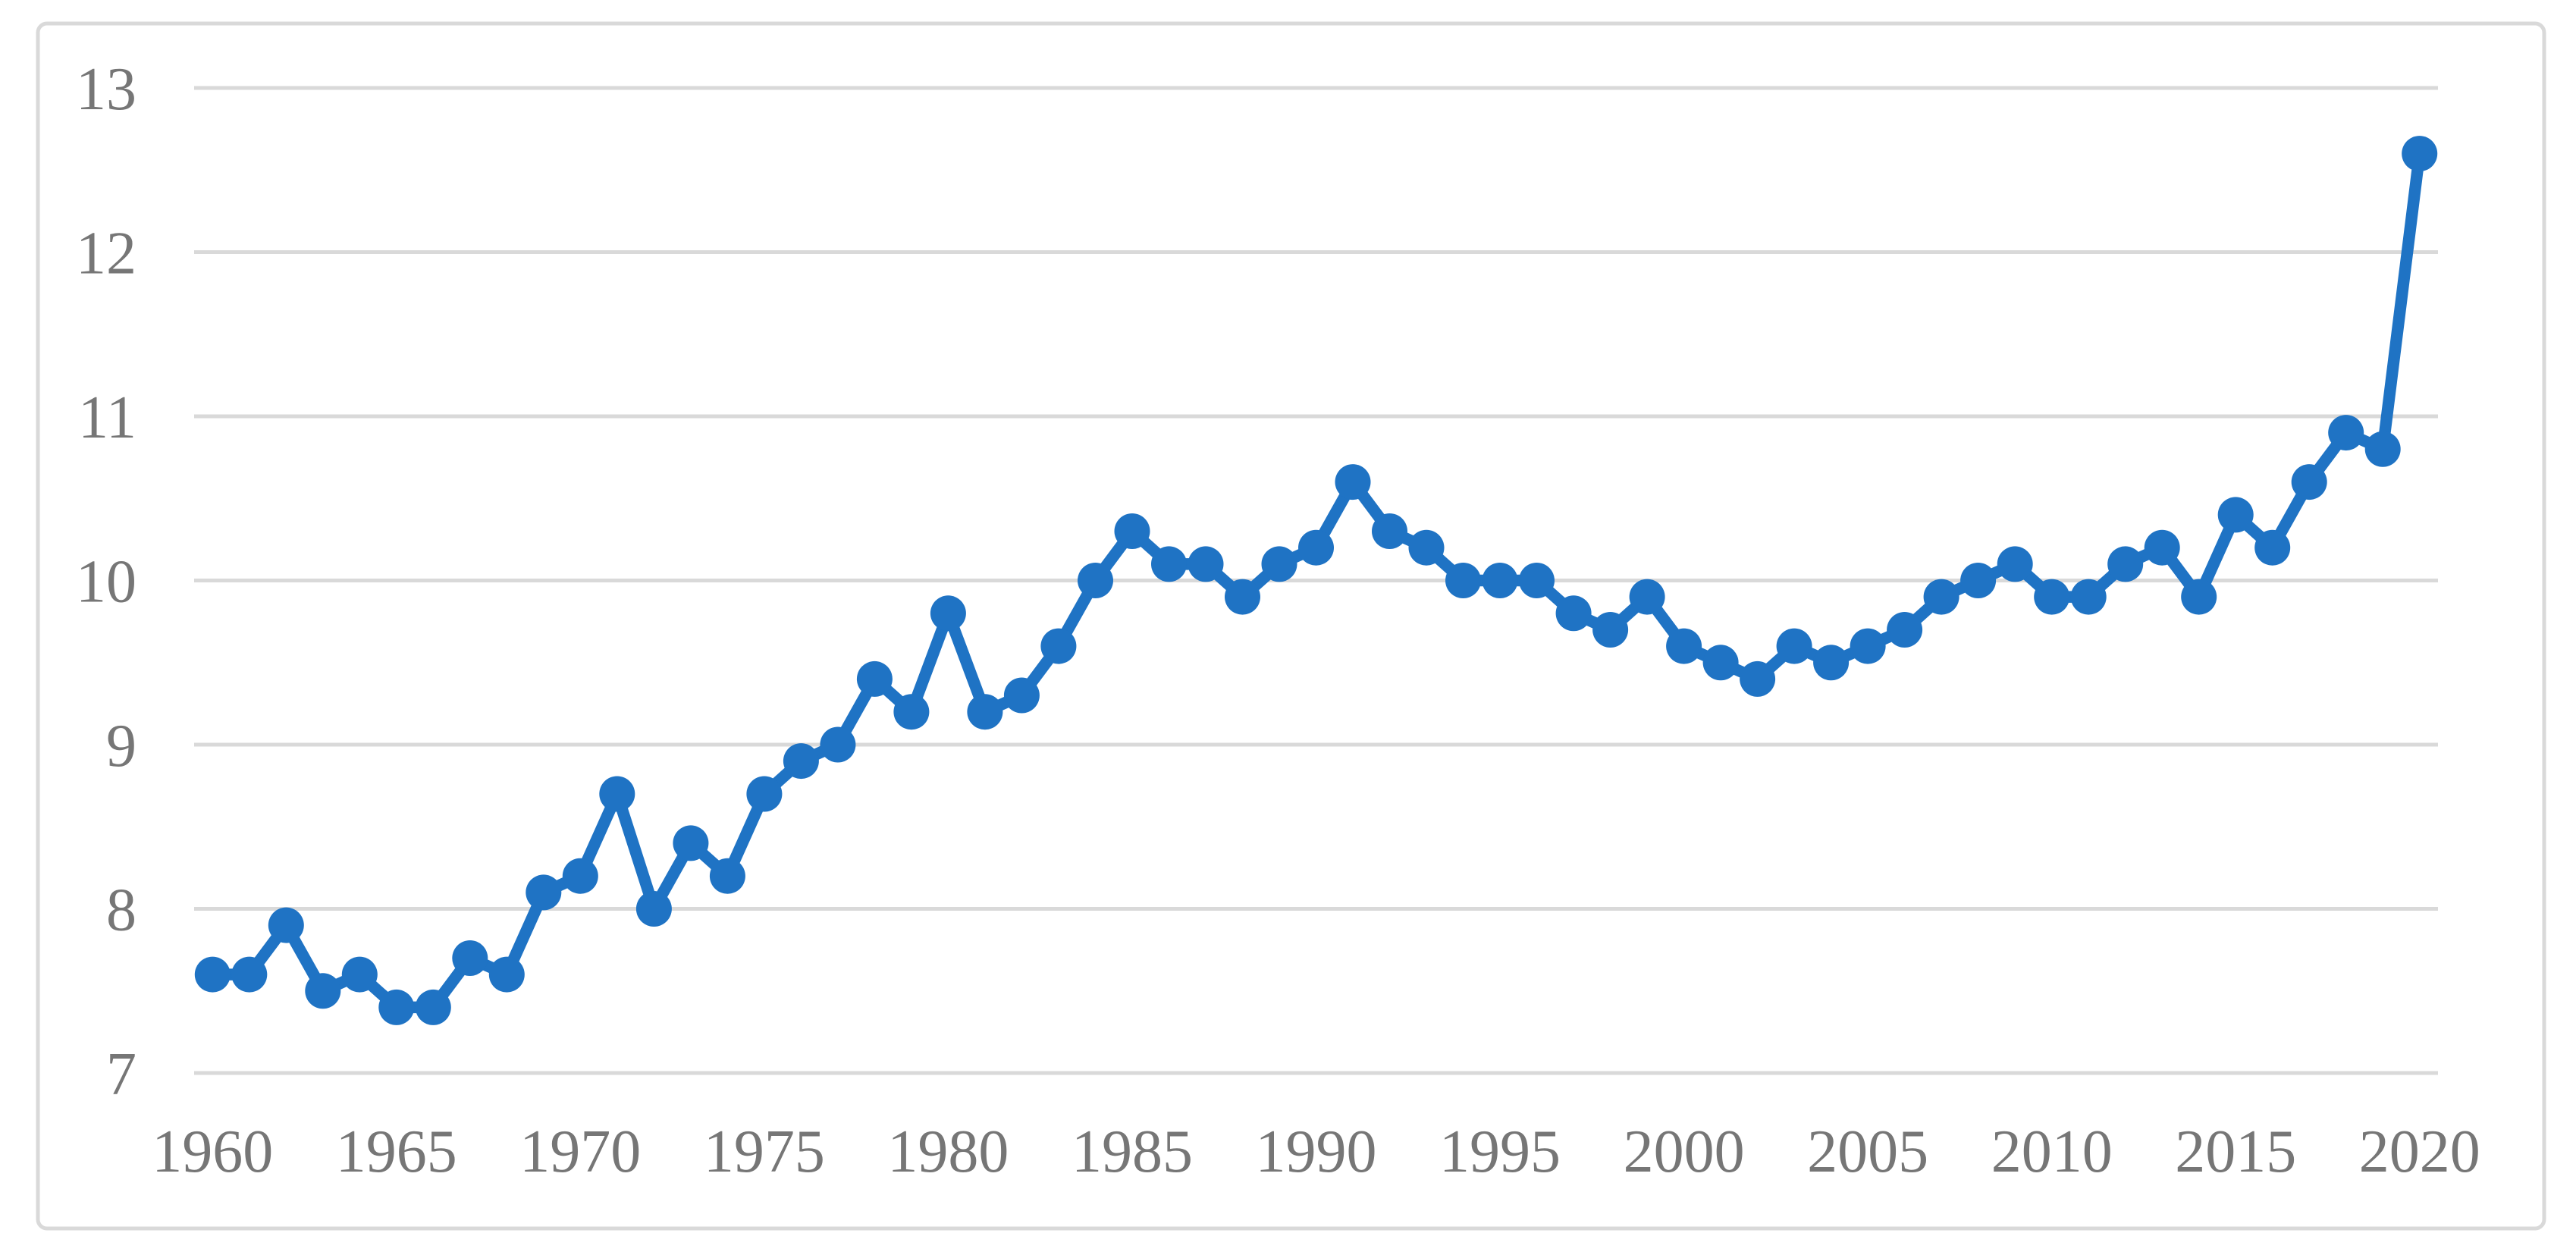 Image resolution: width=2576 pixels, height=1255 pixels. I want to click on data-point-1969, so click(544, 892).